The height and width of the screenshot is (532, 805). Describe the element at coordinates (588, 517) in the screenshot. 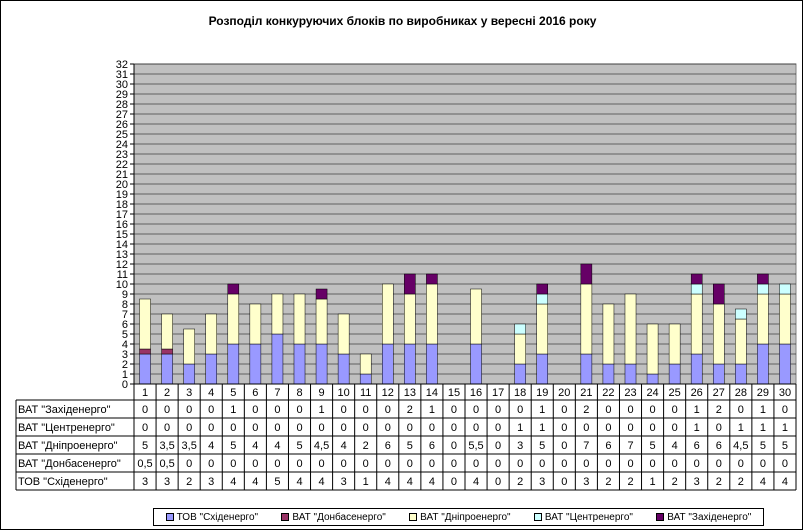

I see `legend-label: ВАТ "Центренерго"` at that location.